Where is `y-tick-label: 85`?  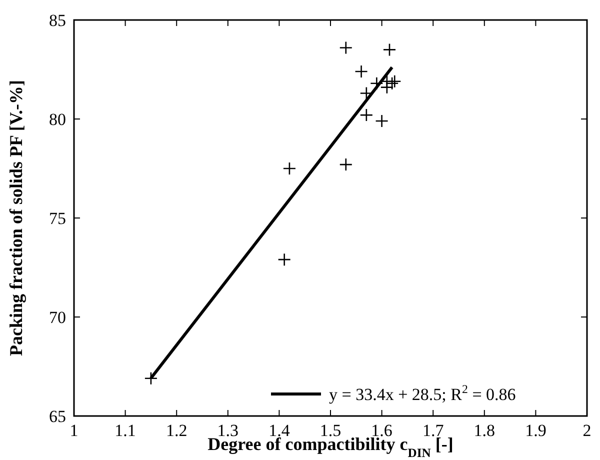 y-tick-label: 85 is located at coordinates (57, 20).